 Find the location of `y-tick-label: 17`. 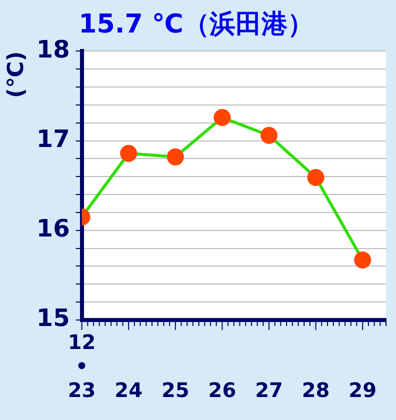

y-tick-label: 17 is located at coordinates (53, 139).